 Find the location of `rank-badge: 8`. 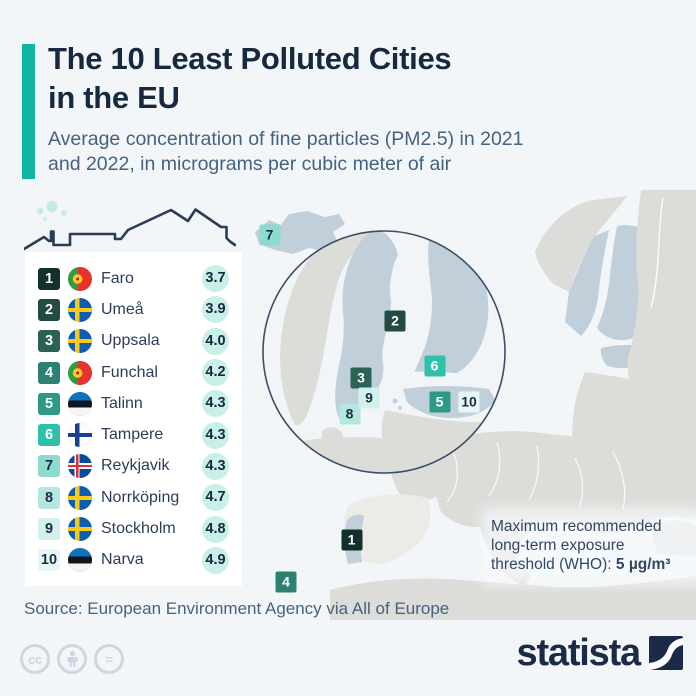

rank-badge: 8 is located at coordinates (49, 497).